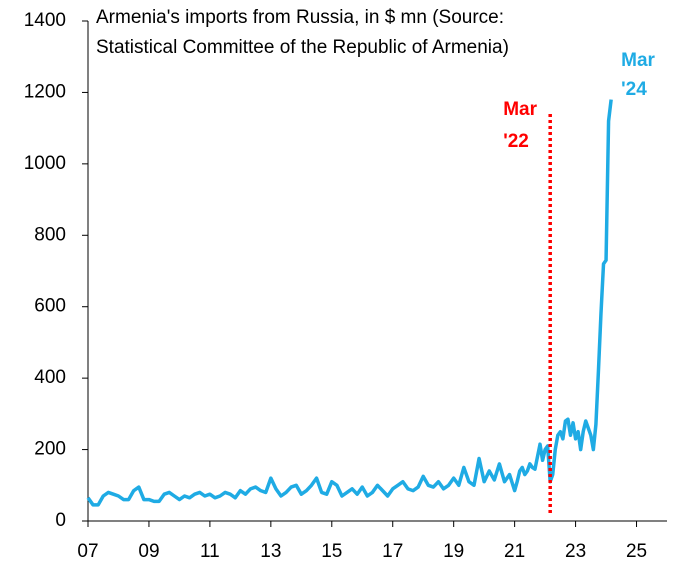 This screenshot has height=572, width=680. I want to click on x-tick-label: 19, so click(453, 551).